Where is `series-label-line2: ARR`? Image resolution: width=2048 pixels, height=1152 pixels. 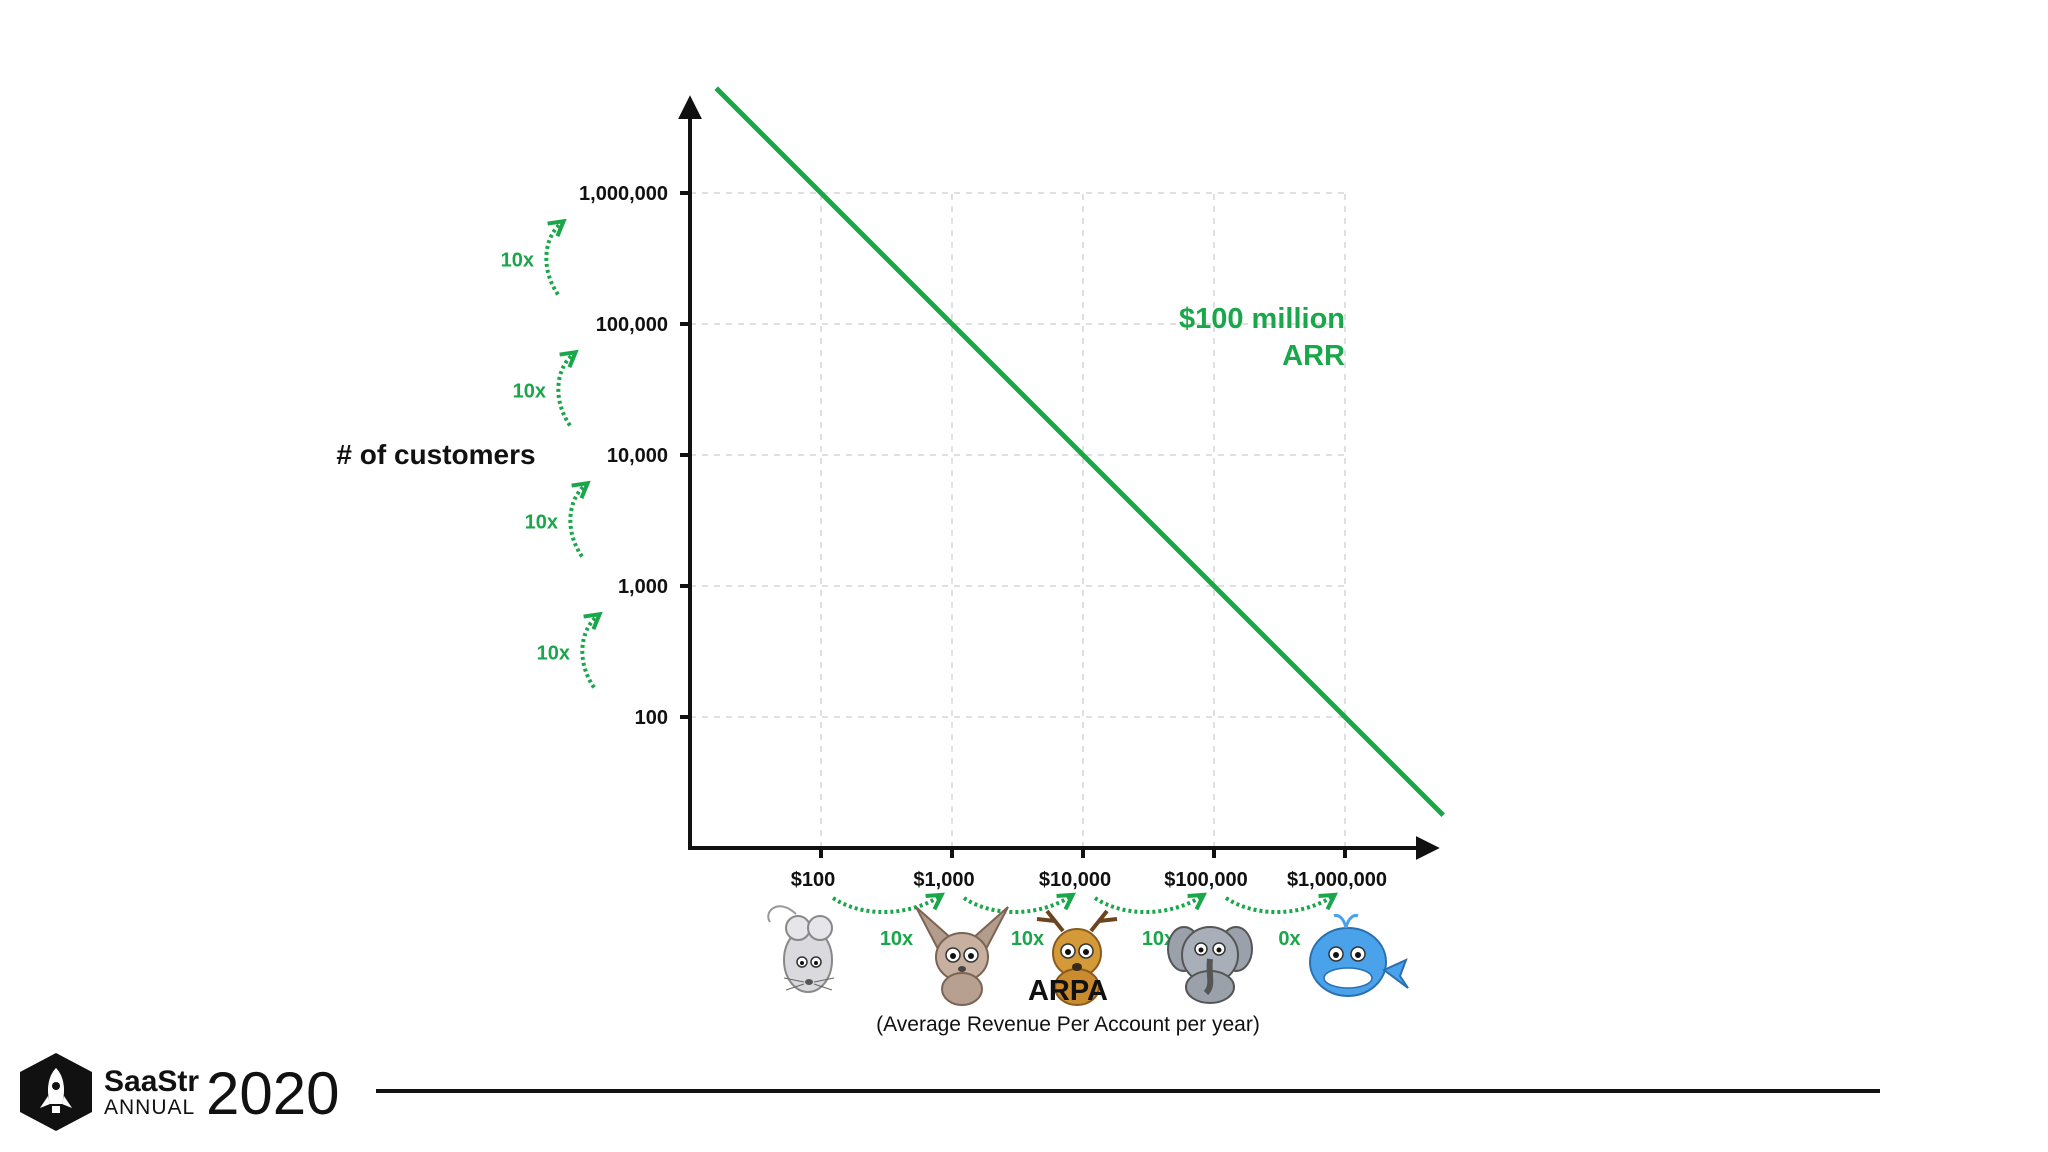 series-label-line2: ARR is located at coordinates (1313, 356).